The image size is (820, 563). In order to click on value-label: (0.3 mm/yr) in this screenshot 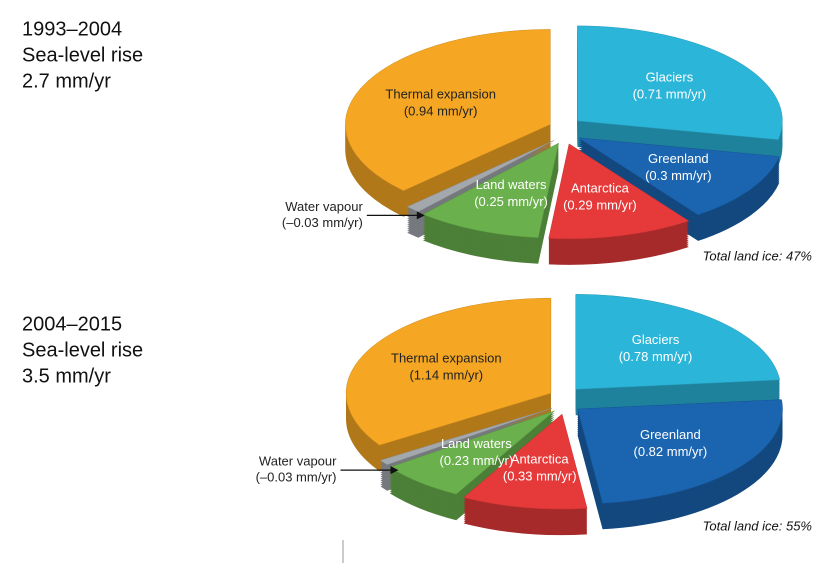, I will do `click(678, 175)`.